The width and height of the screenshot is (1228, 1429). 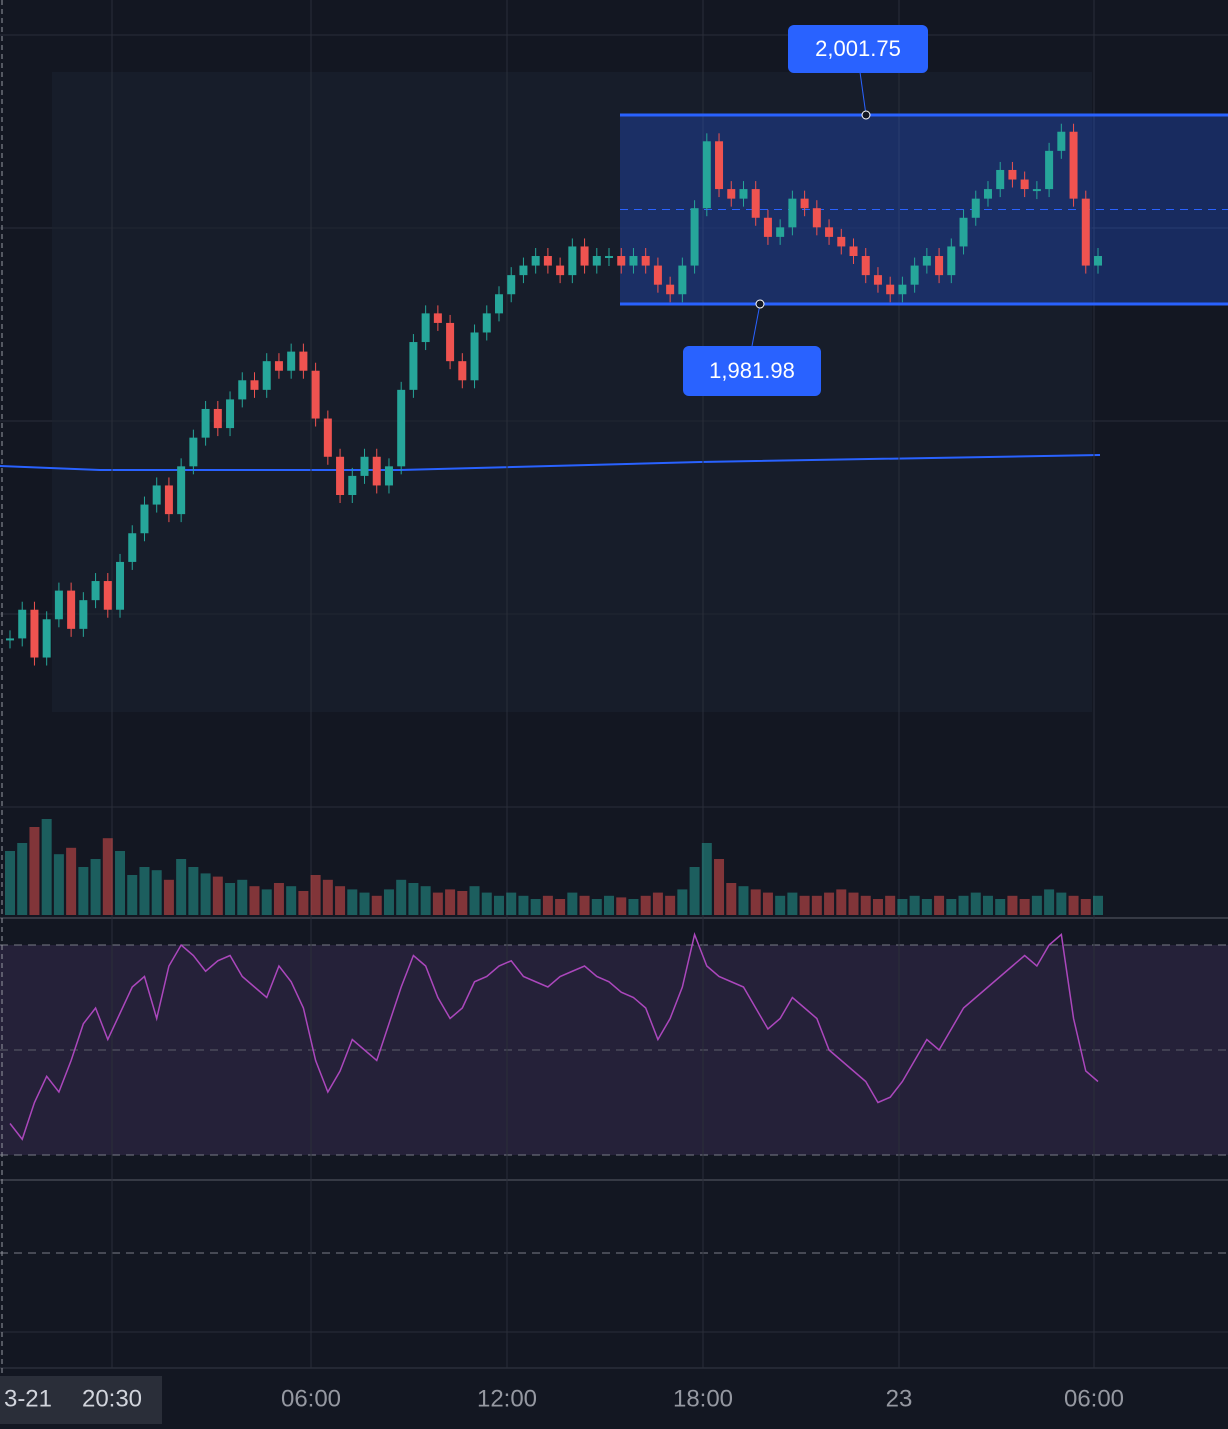 What do you see at coordinates (112, 1398) in the screenshot?
I see `time-label: 20:30` at bounding box center [112, 1398].